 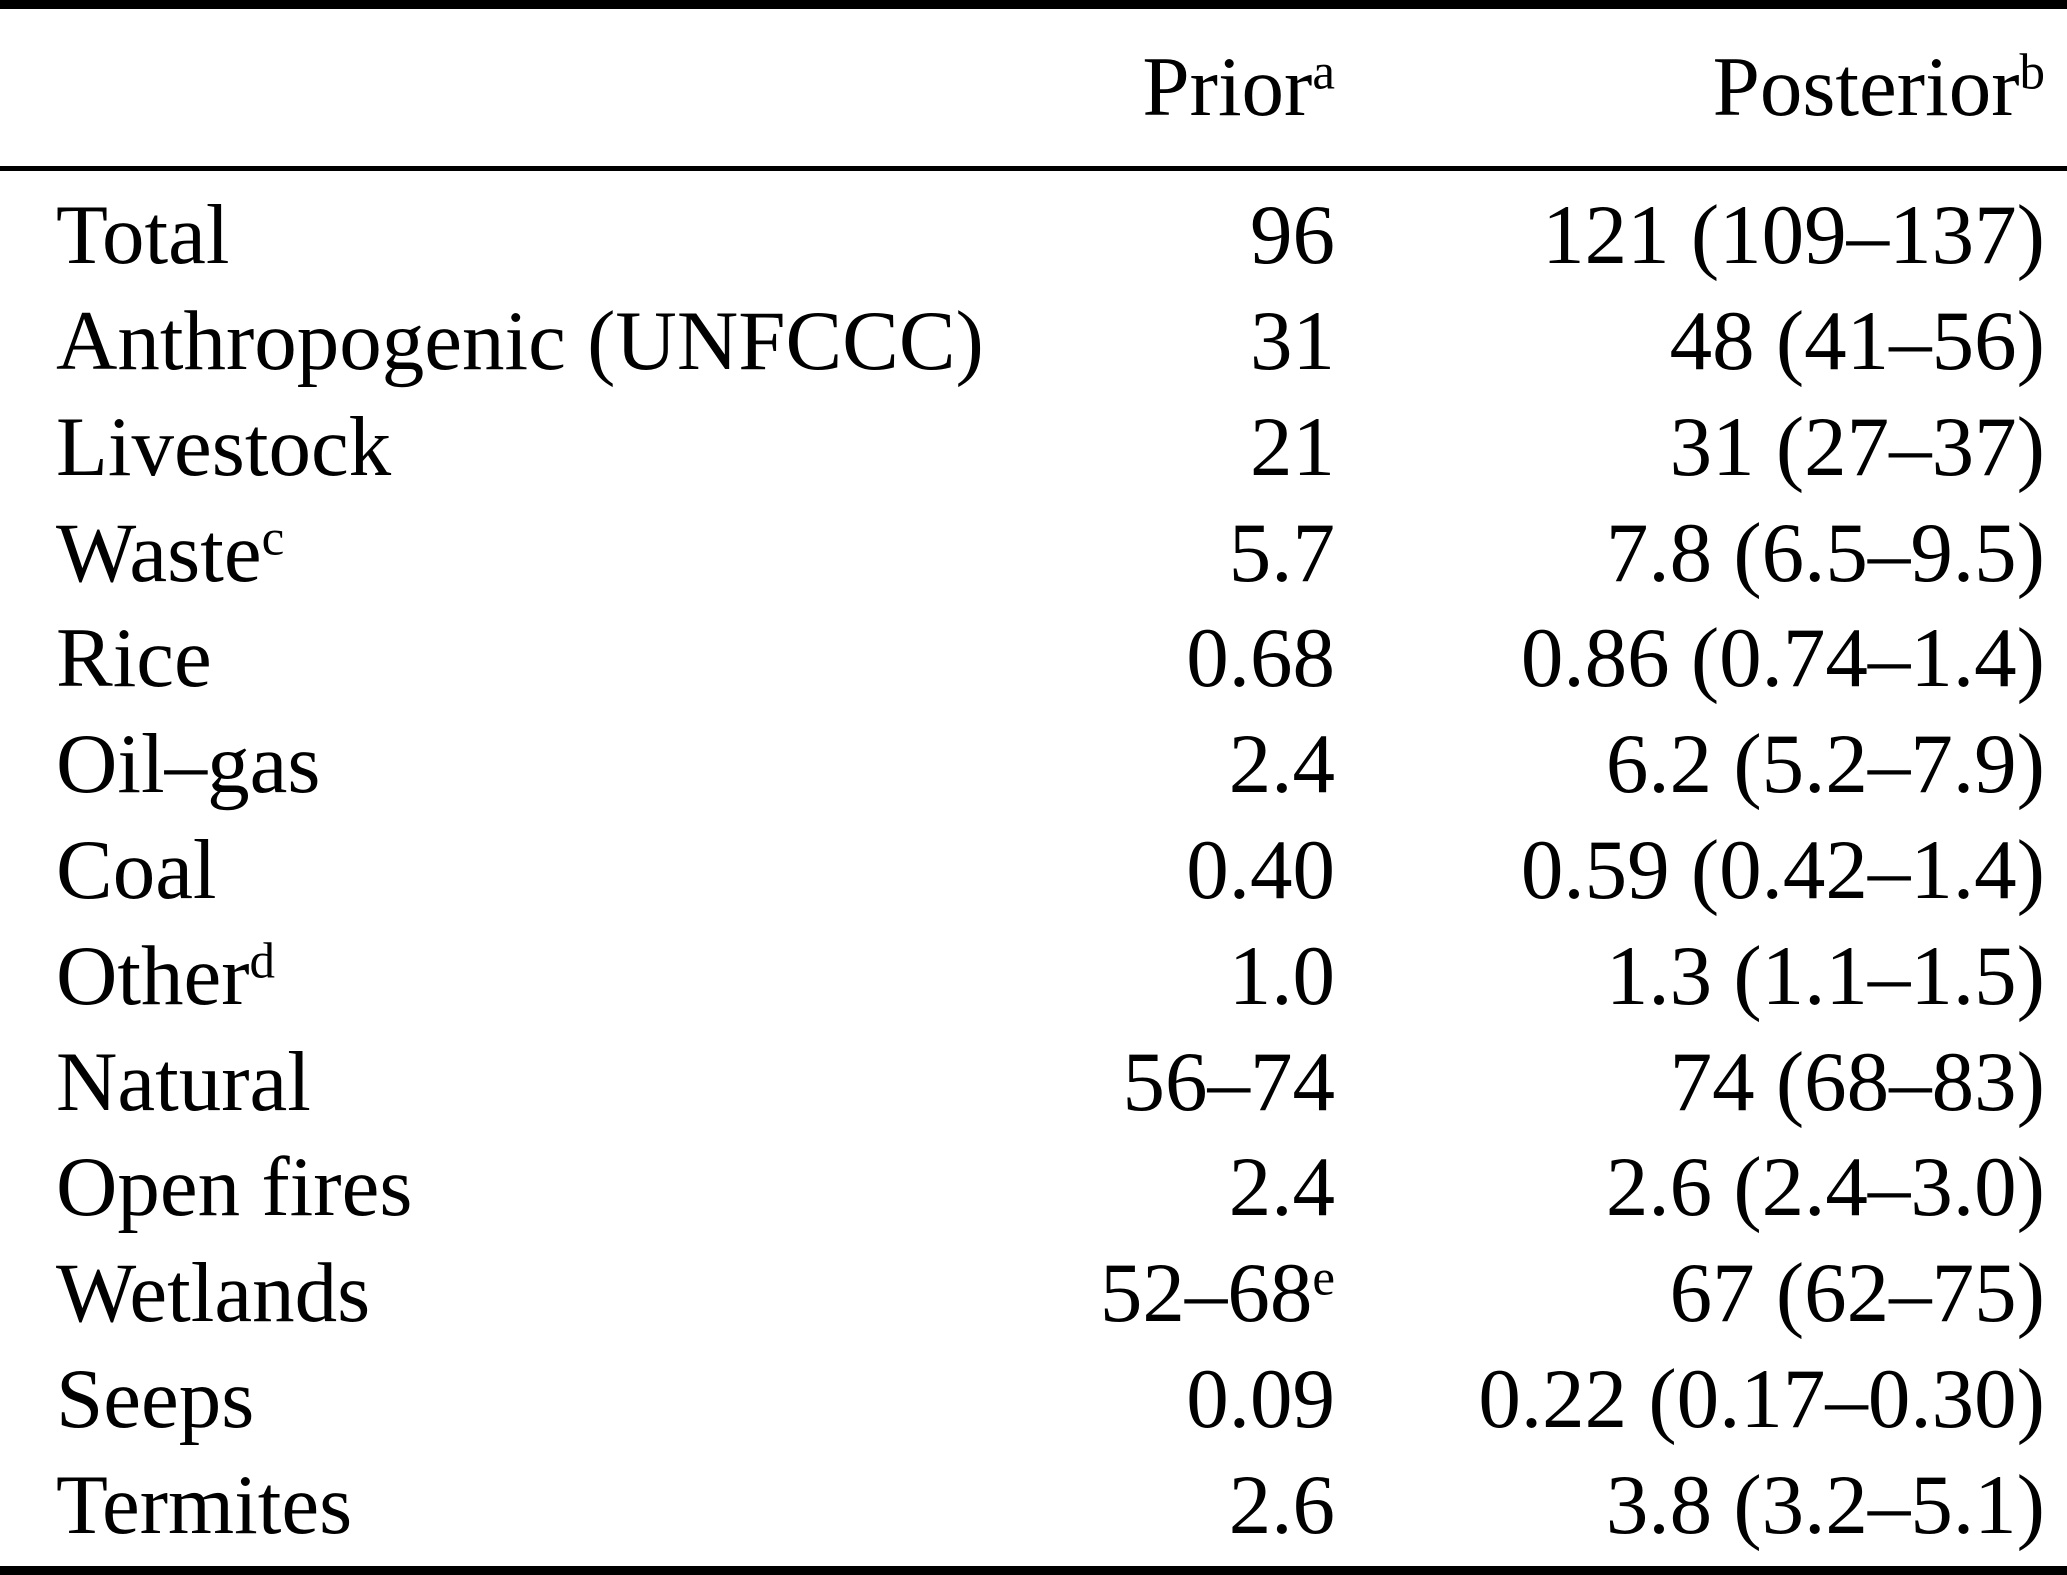 What do you see at coordinates (1857, 1081) in the screenshot?
I see `posterior-value-text: 74 (68–83)` at bounding box center [1857, 1081].